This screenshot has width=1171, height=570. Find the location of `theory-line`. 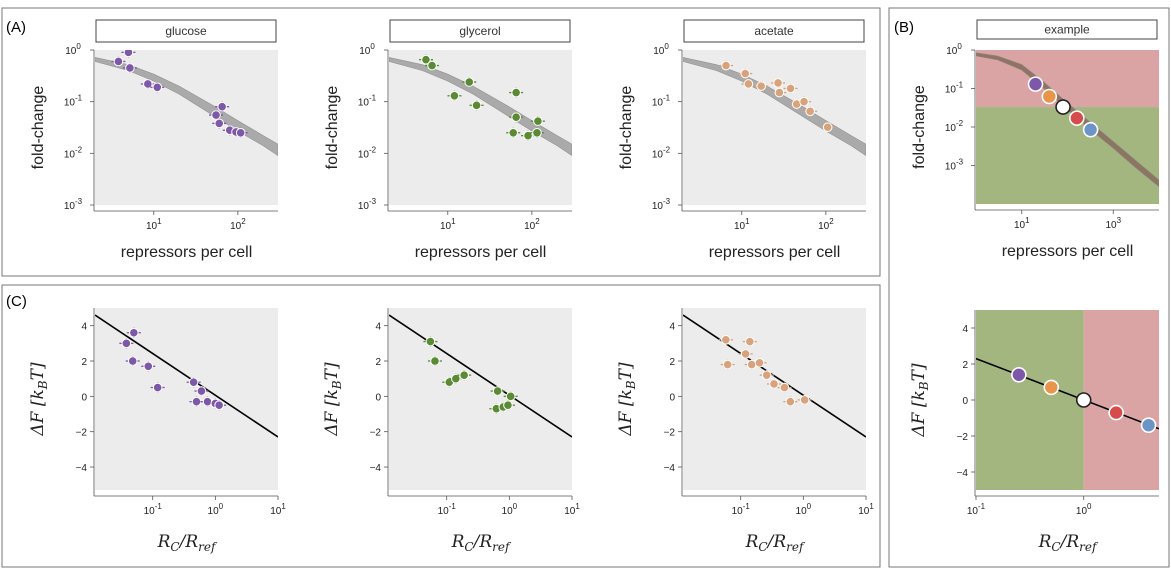

theory-line is located at coordinates (480, 376).